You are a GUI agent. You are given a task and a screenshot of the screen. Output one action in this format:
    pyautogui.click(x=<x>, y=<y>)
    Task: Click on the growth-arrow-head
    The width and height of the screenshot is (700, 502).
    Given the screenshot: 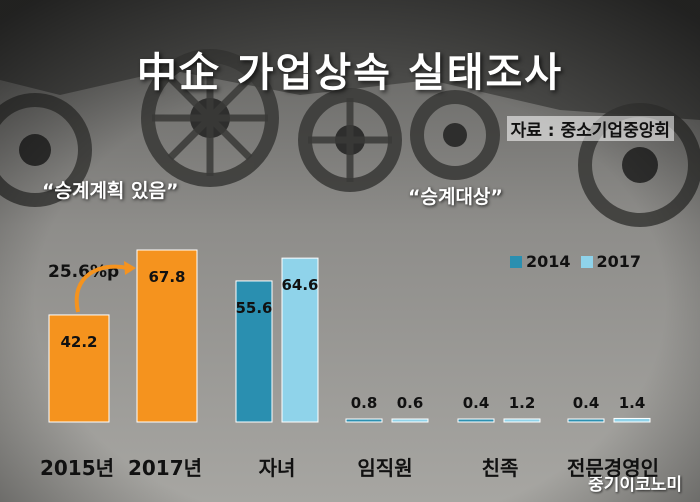 What is the action you would take?
    pyautogui.click(x=130, y=268)
    